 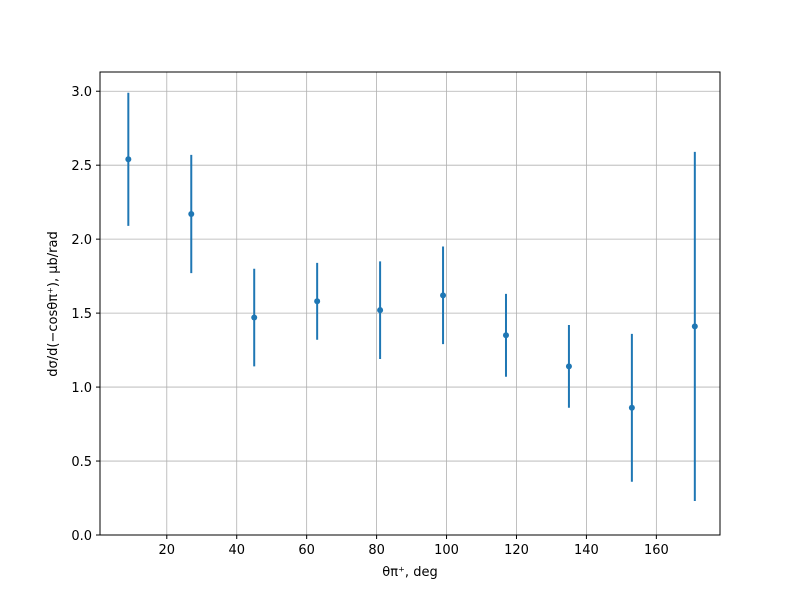 What do you see at coordinates (81, 388) in the screenshot?
I see `y-tick-label: 1.0` at bounding box center [81, 388].